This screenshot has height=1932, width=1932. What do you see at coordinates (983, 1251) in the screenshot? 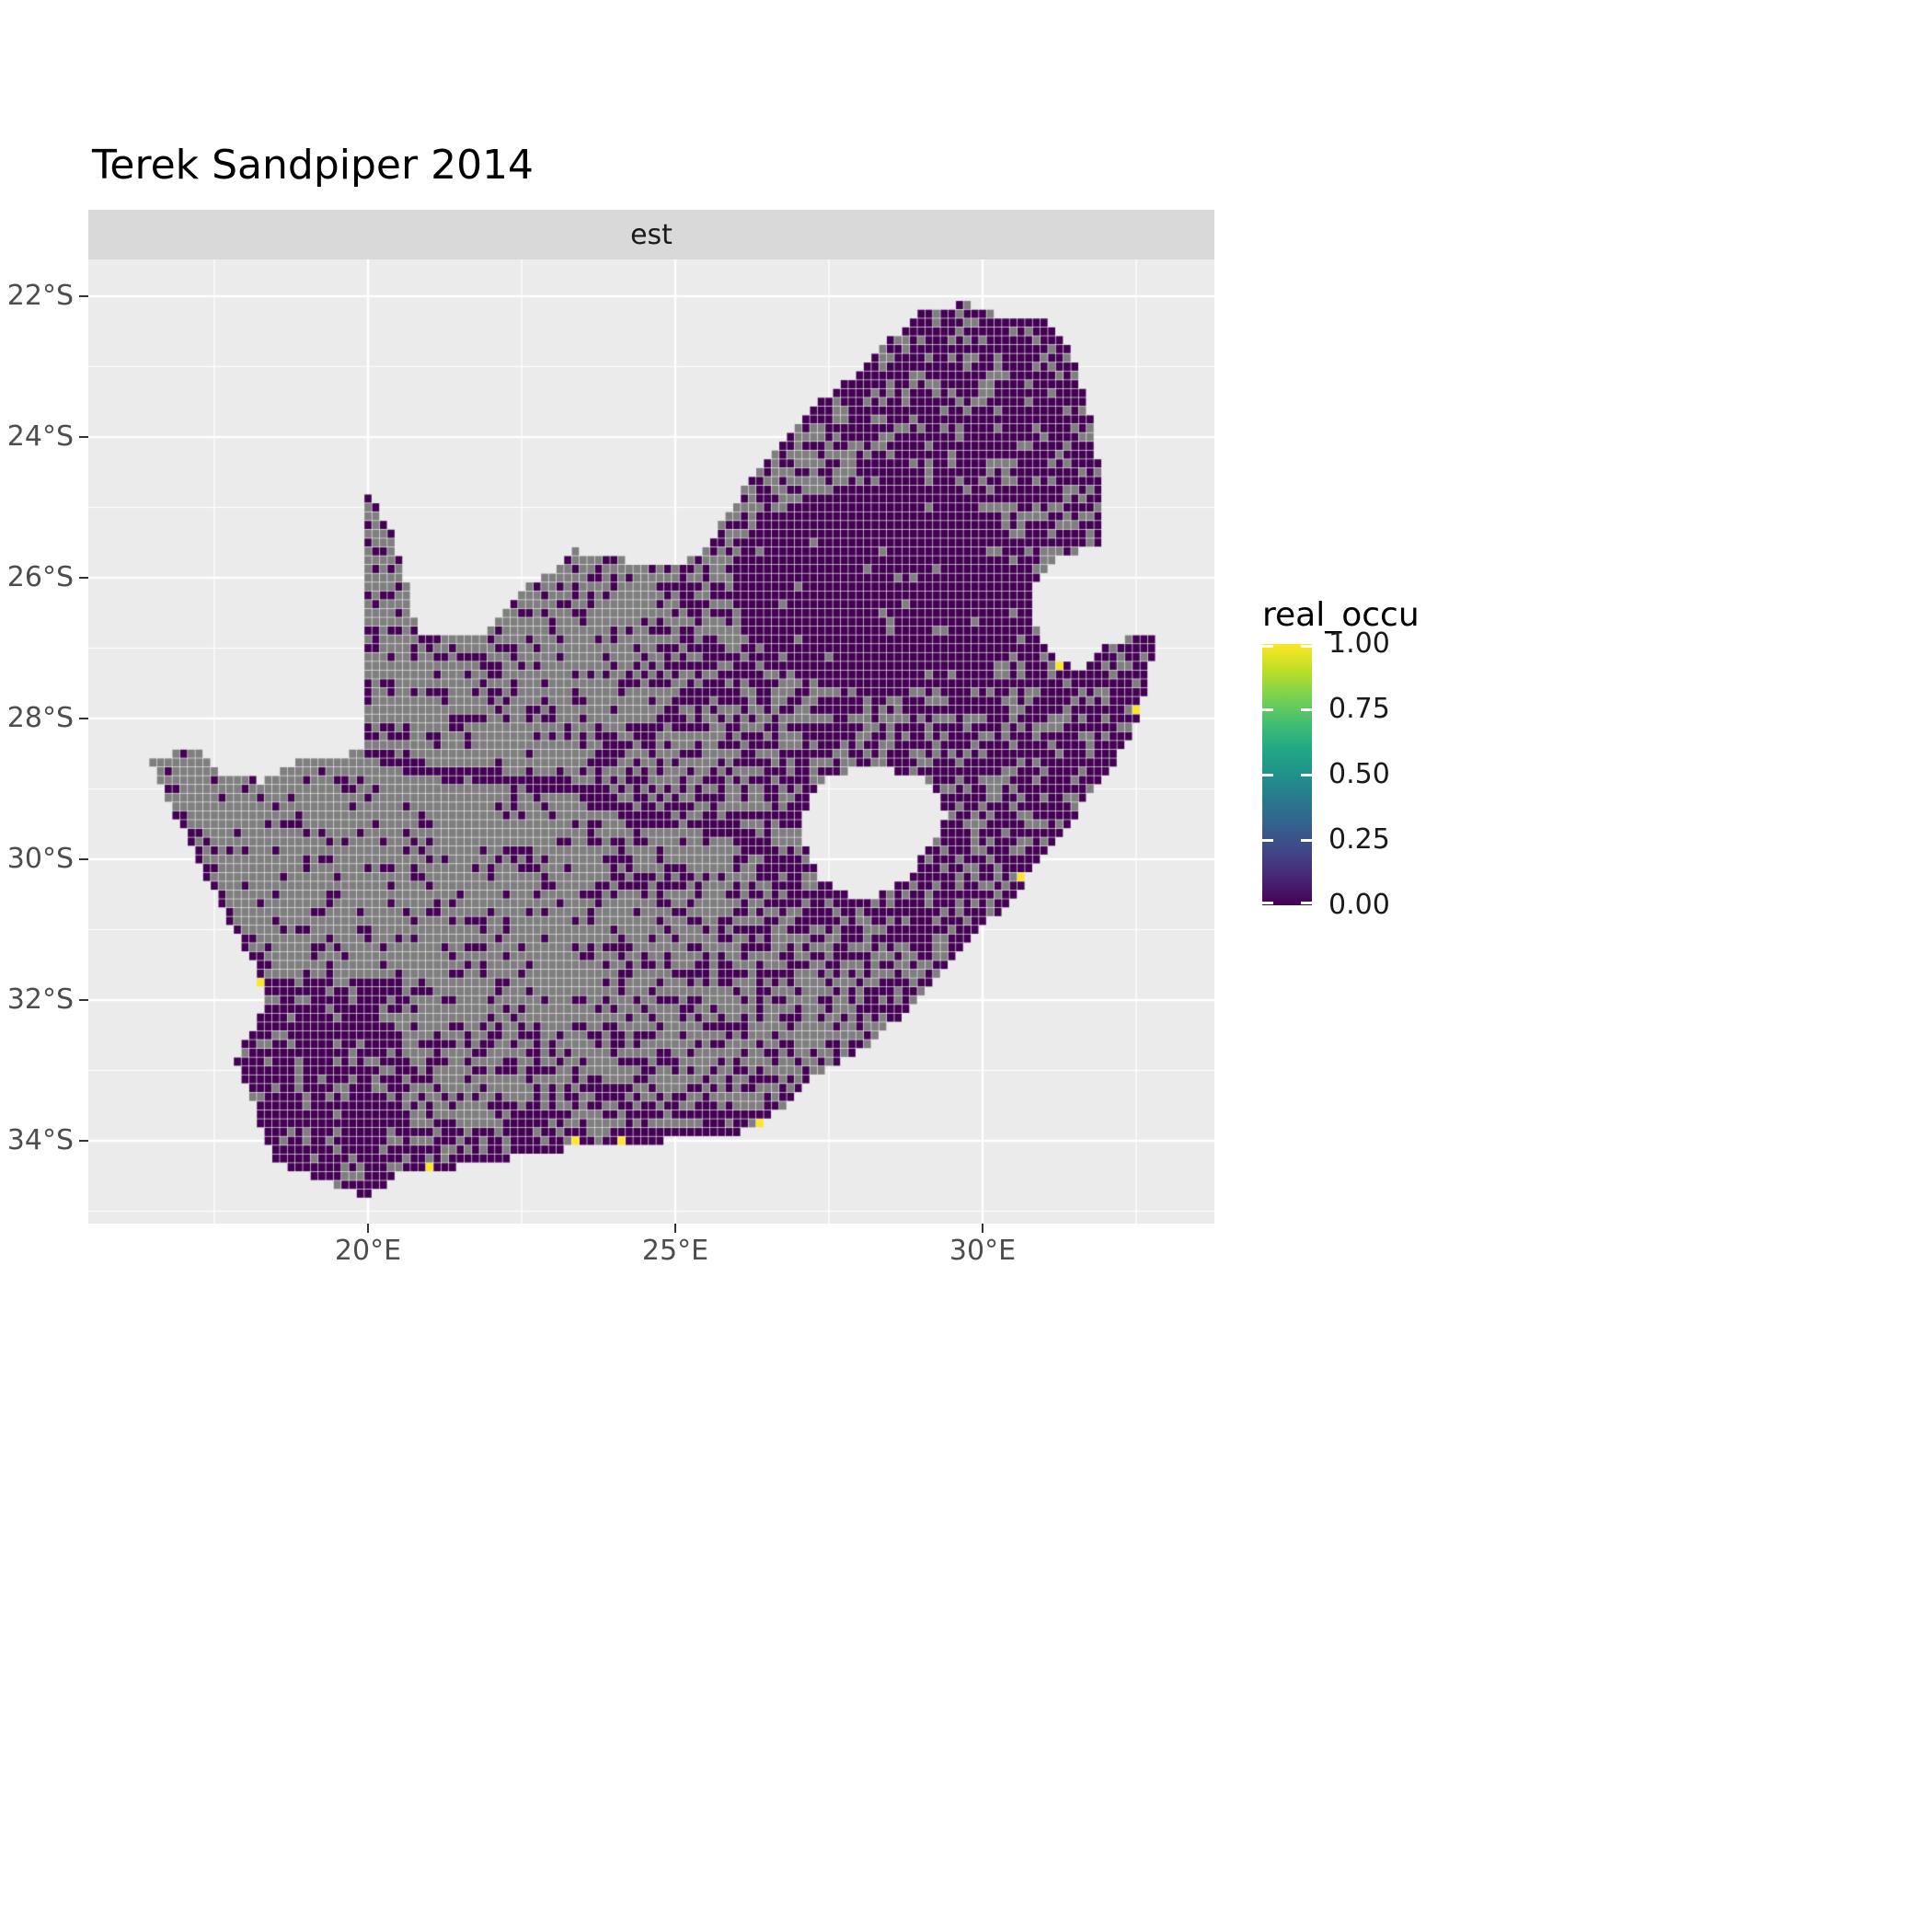
I see `x-tick-label: 30°E` at bounding box center [983, 1251].